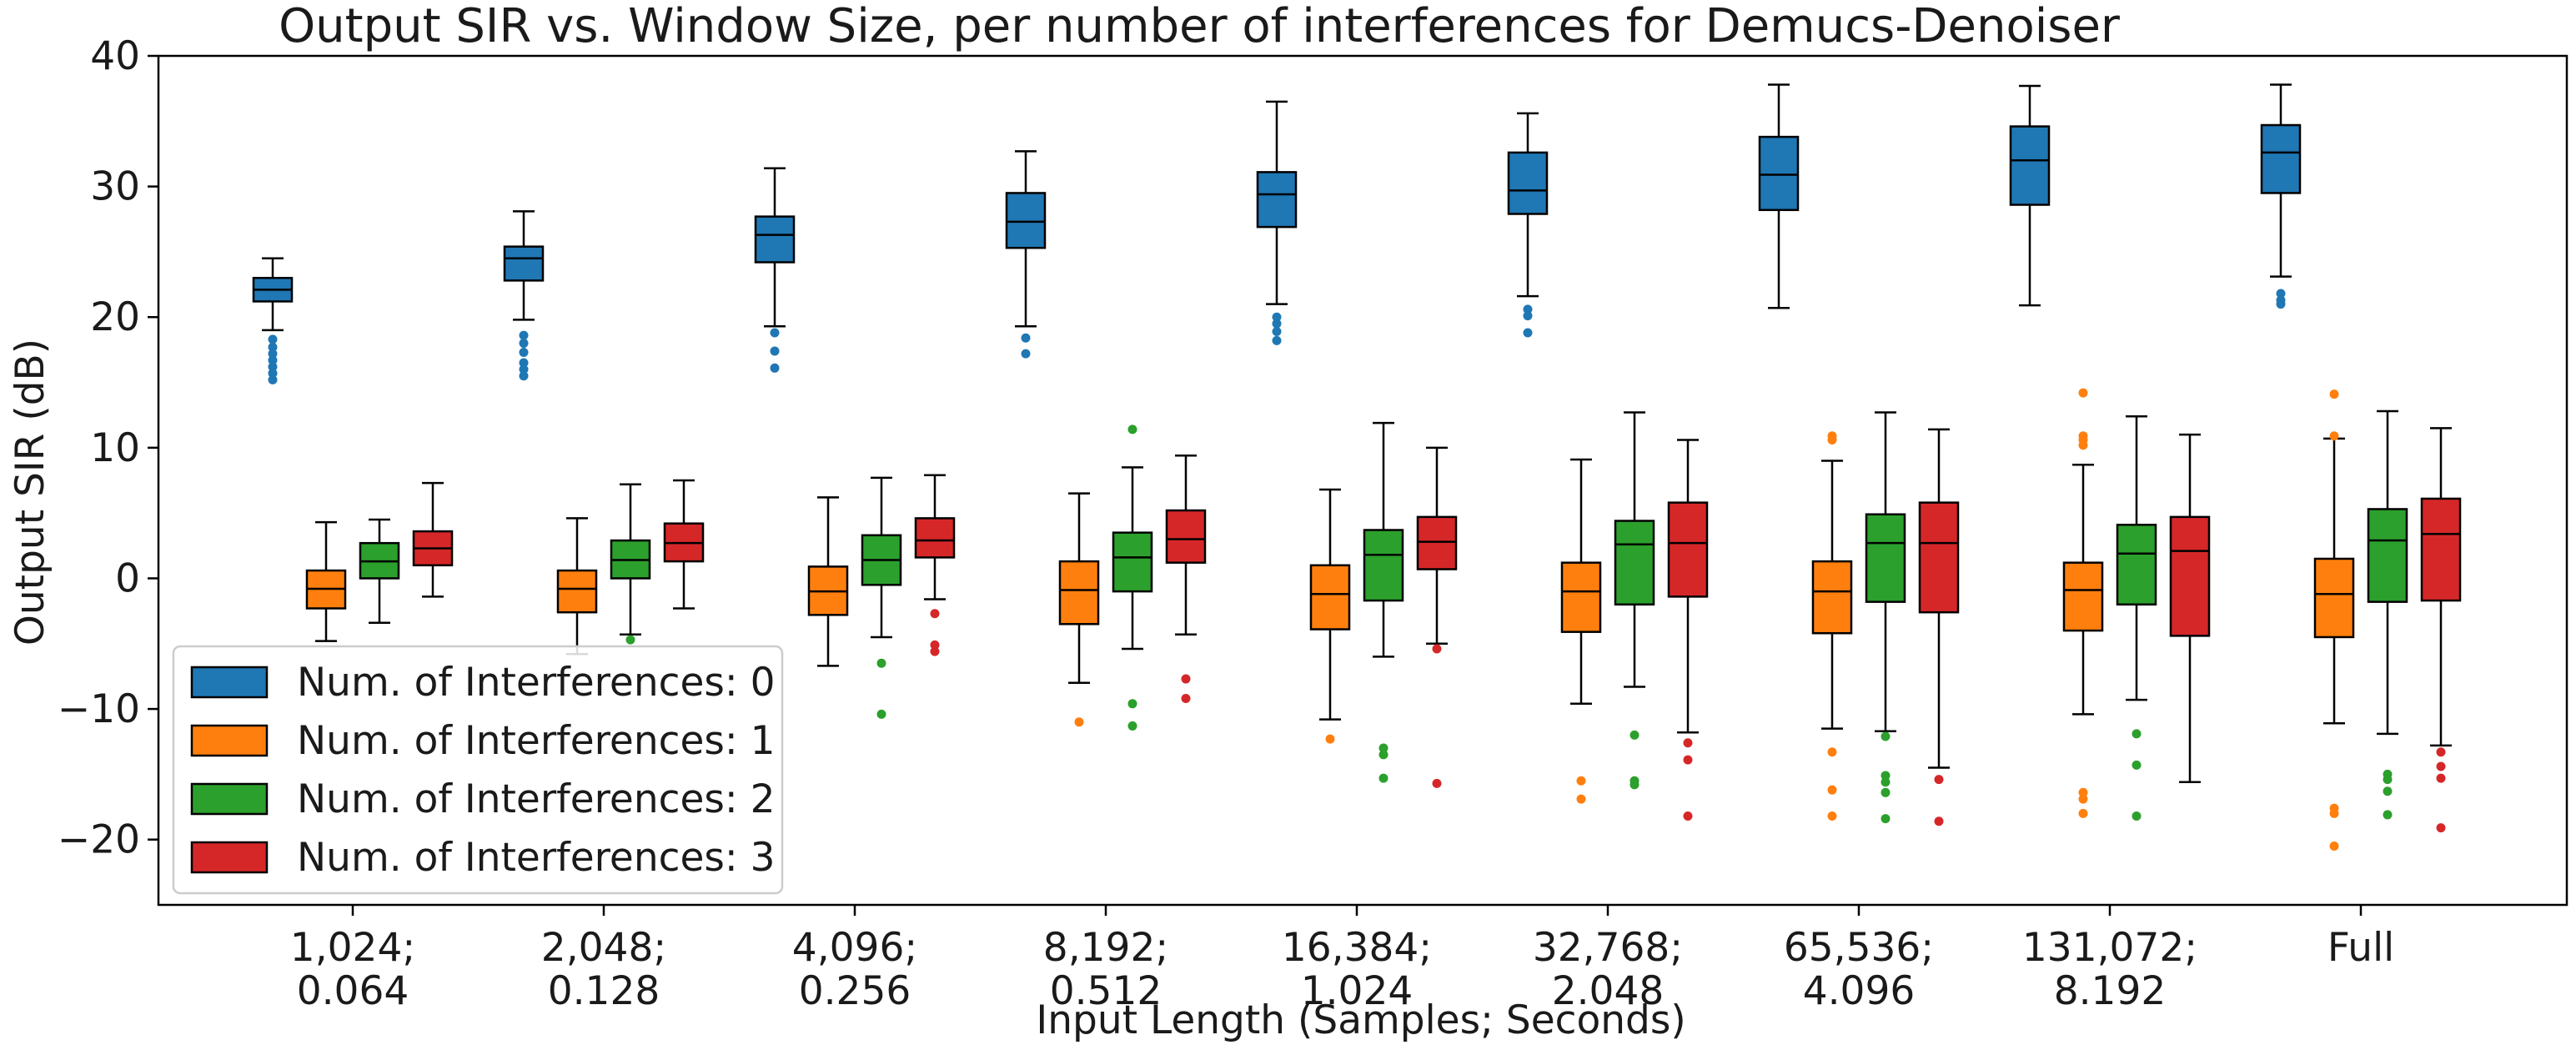  What do you see at coordinates (1608, 991) in the screenshot?
I see `x-tick-label-secondary: 2.048` at bounding box center [1608, 991].